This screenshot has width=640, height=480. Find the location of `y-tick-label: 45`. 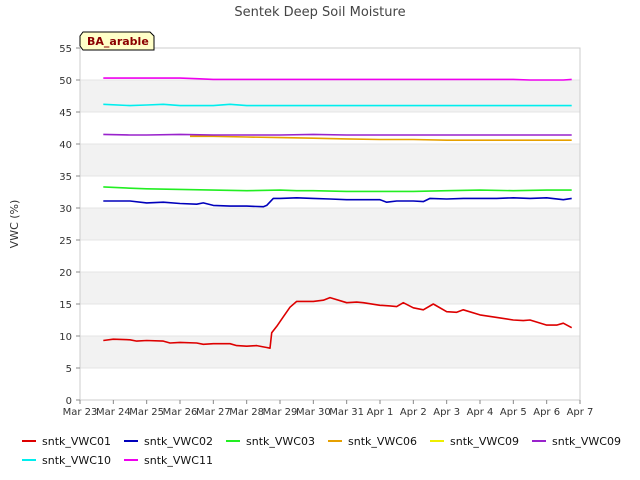

y-tick-label: 45 is located at coordinates (65, 113).